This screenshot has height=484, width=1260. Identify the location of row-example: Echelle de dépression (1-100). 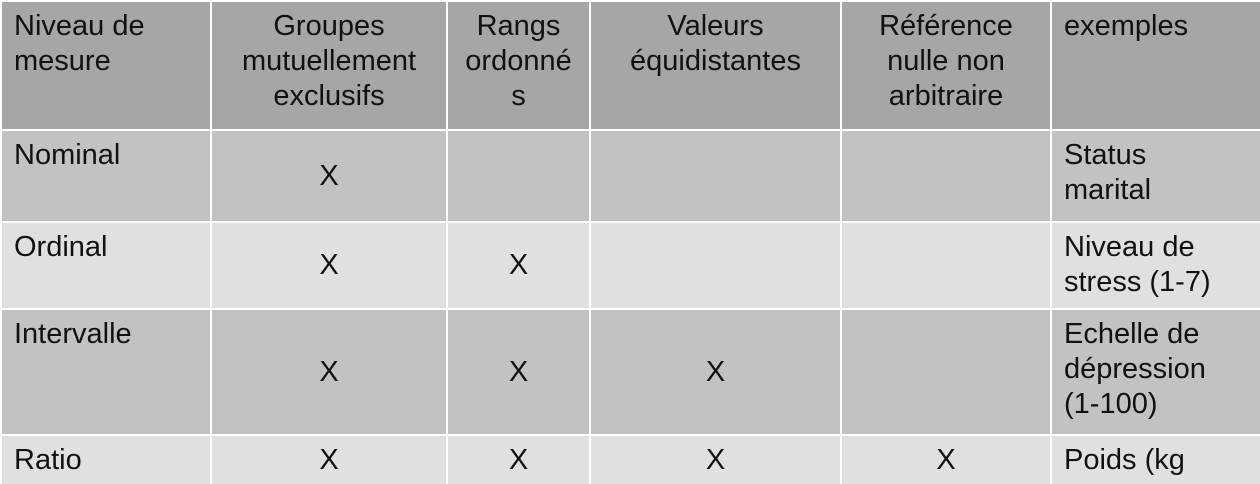
(1155, 372).